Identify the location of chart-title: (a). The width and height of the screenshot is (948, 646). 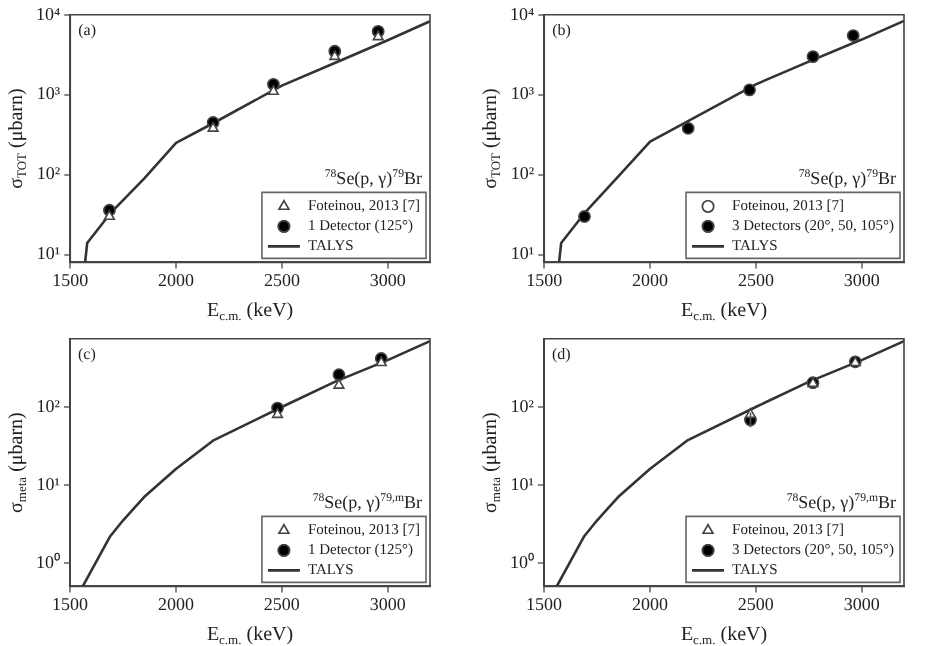
(87, 29).